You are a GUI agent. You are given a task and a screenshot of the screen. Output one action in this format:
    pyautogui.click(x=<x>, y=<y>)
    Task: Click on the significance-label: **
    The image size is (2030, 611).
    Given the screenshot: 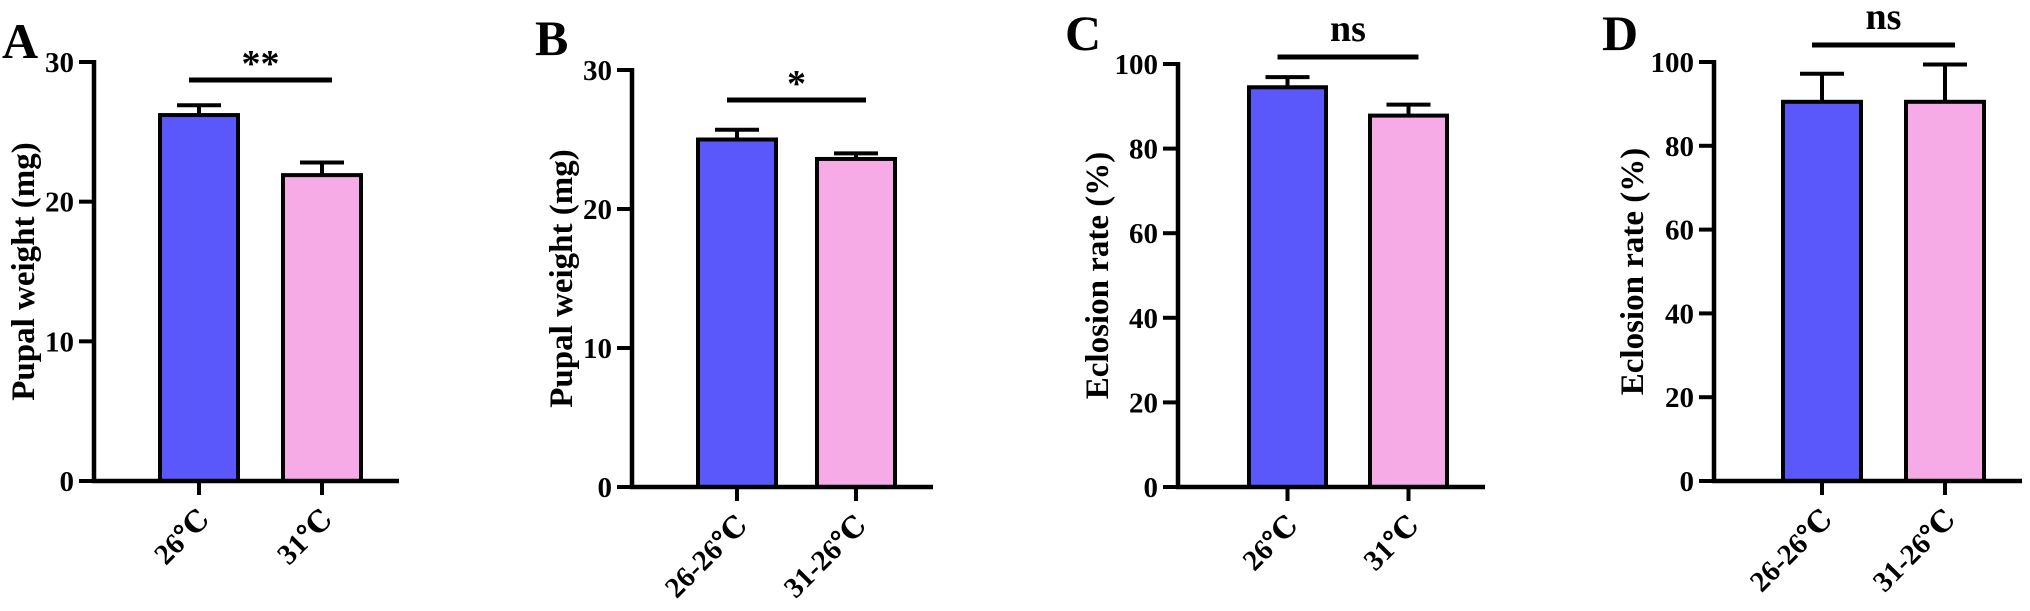 What is the action you would take?
    pyautogui.click(x=261, y=64)
    